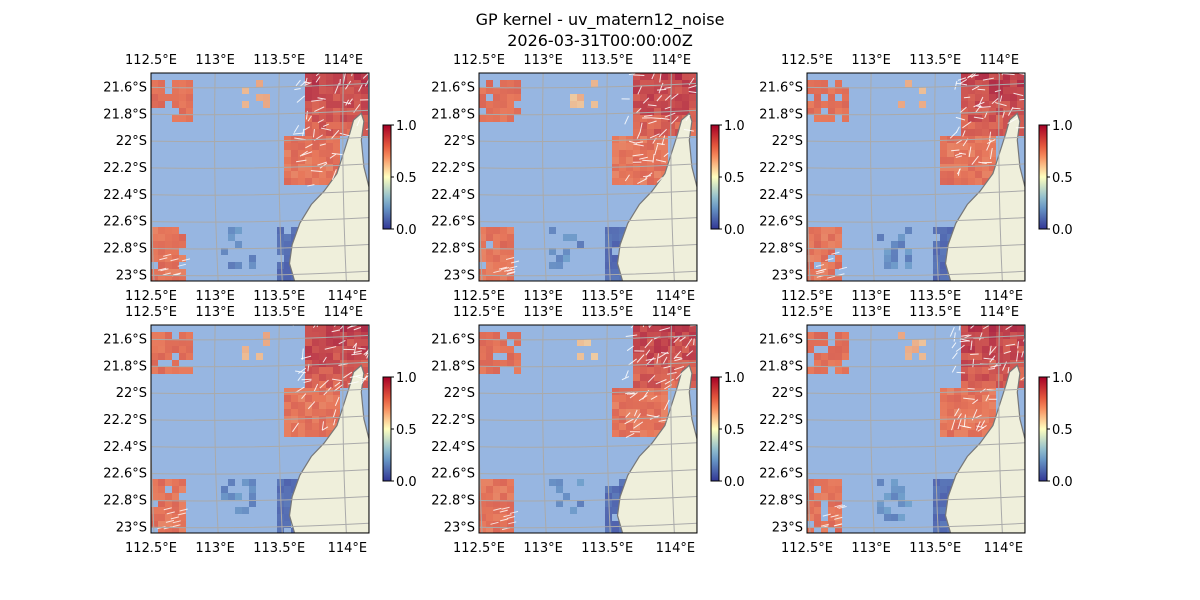  Describe the element at coordinates (672, 312) in the screenshot. I see `lon-tick-label-top: 114°E` at that location.